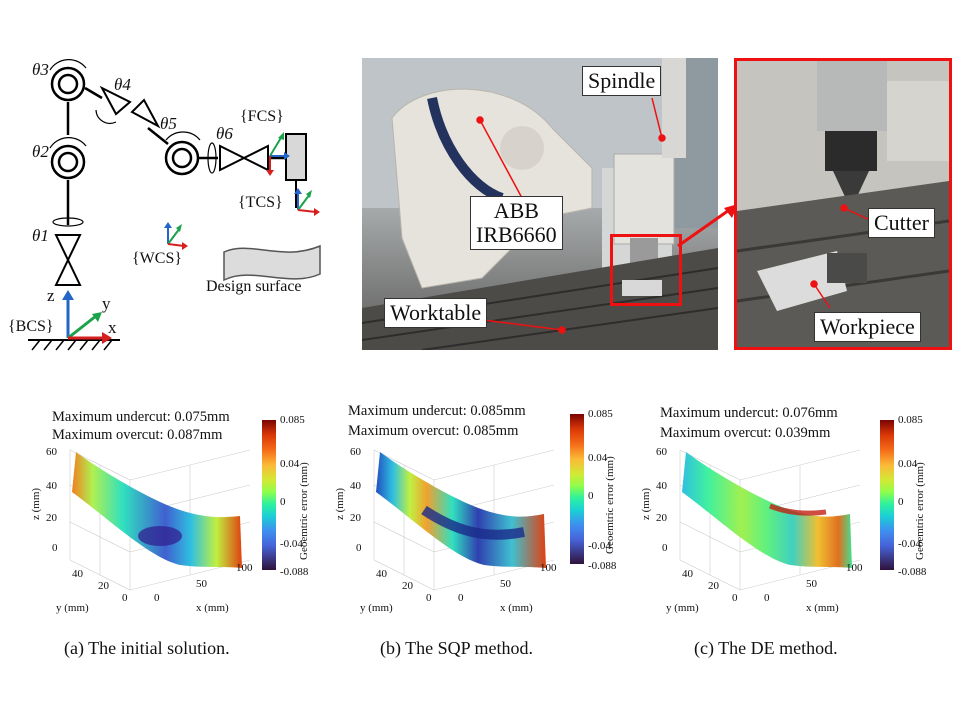 The width and height of the screenshot is (960, 720). Describe the element at coordinates (854, 568) in the screenshot. I see `plot-c-x-tick: 100` at that location.